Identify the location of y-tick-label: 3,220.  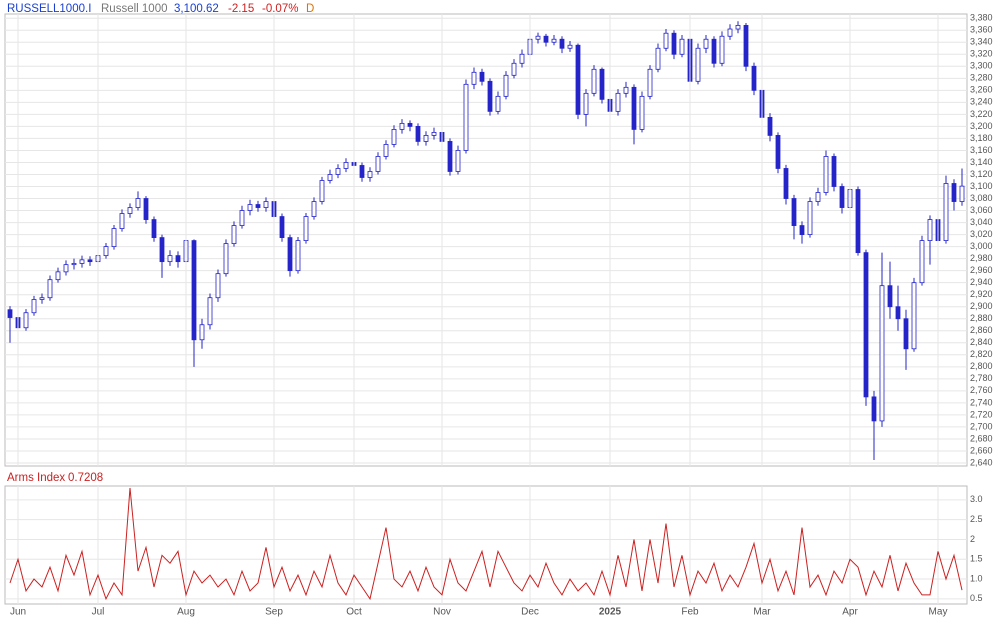
(981, 114).